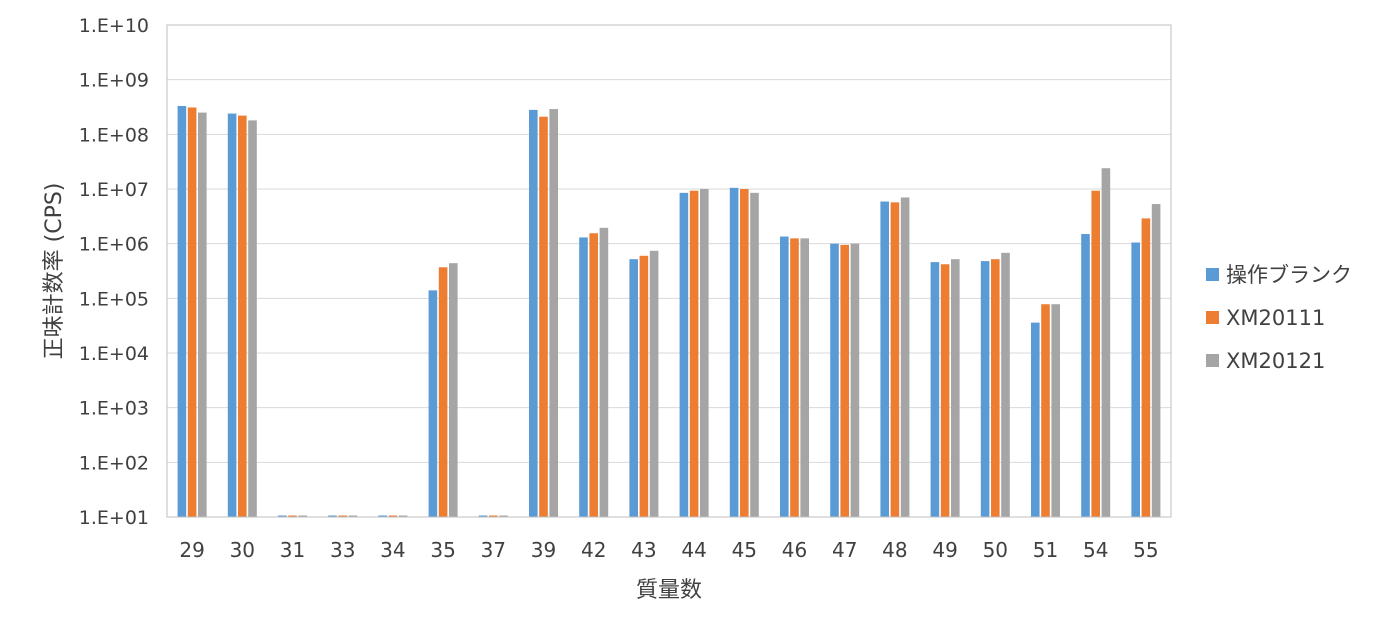 The image size is (1398, 638). Describe the element at coordinates (844, 550) in the screenshot. I see `x-tick-label: 47` at that location.